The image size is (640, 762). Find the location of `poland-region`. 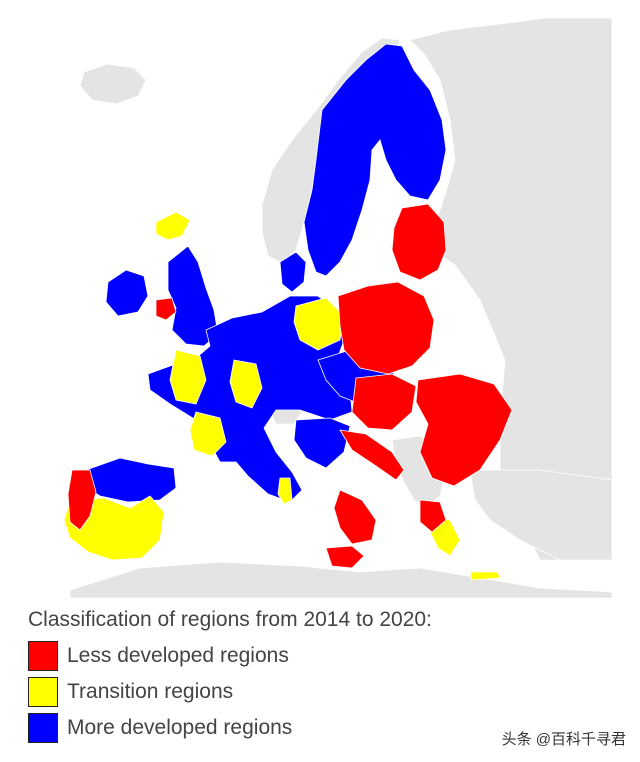

poland-region is located at coordinates (386, 328).